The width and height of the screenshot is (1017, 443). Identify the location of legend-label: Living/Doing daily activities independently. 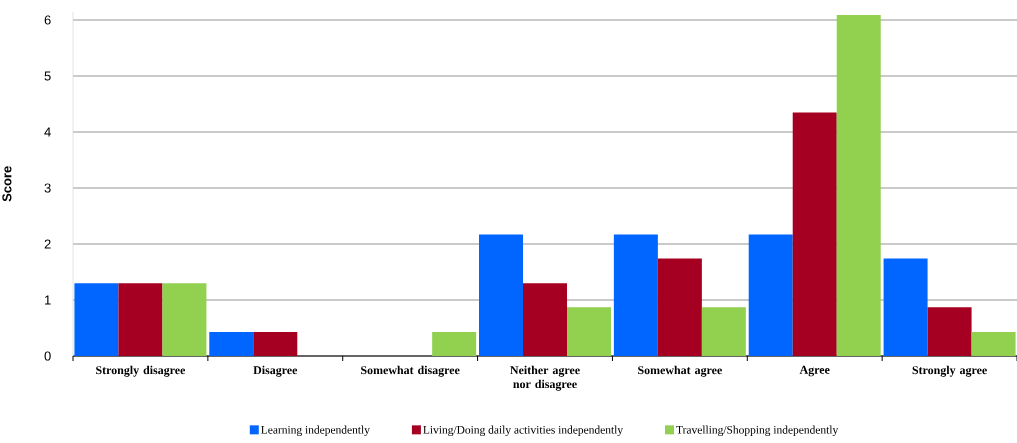
(523, 431).